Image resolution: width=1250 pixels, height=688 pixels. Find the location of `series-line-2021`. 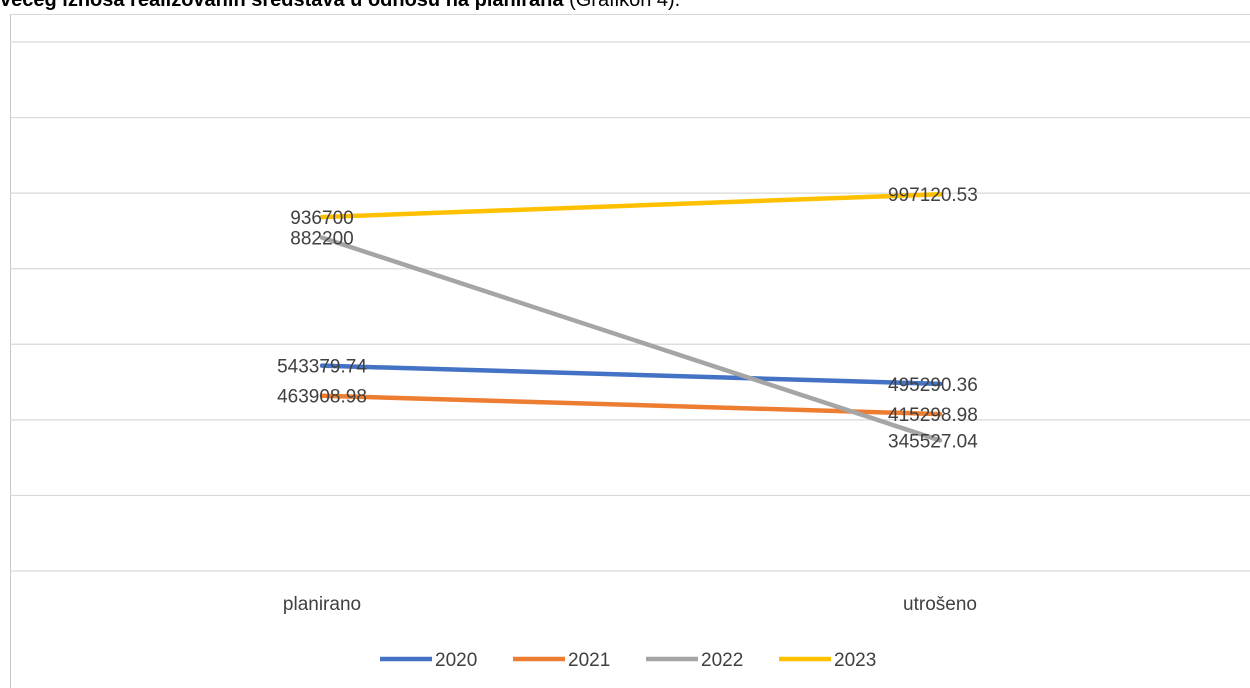

series-line-2021 is located at coordinates (631, 405).